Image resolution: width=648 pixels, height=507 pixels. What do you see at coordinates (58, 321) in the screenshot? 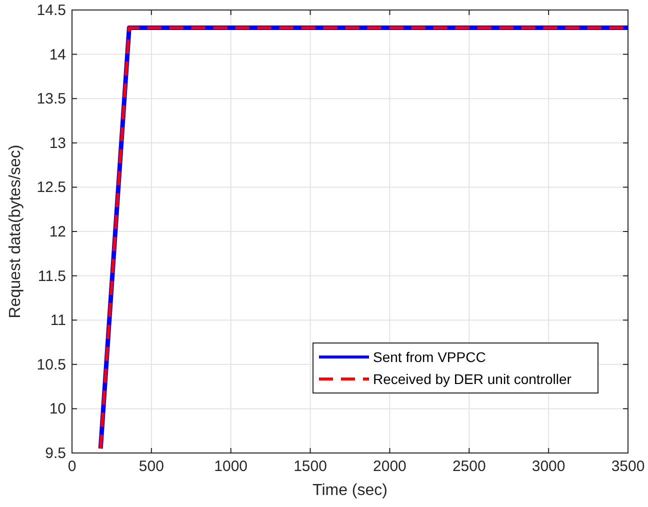
I see `y-tick-label: 11` at bounding box center [58, 321].